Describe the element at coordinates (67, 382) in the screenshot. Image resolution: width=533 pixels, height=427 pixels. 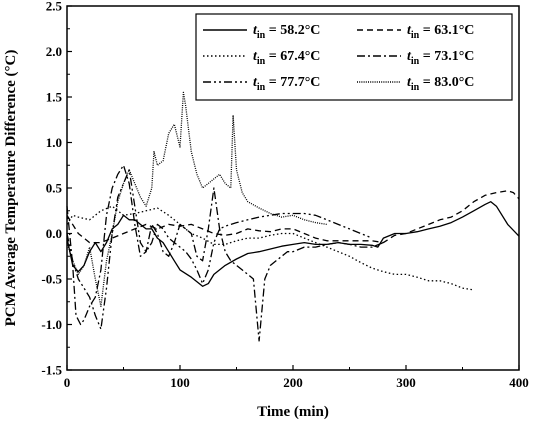
I see `x-tick-label: 0` at that location.